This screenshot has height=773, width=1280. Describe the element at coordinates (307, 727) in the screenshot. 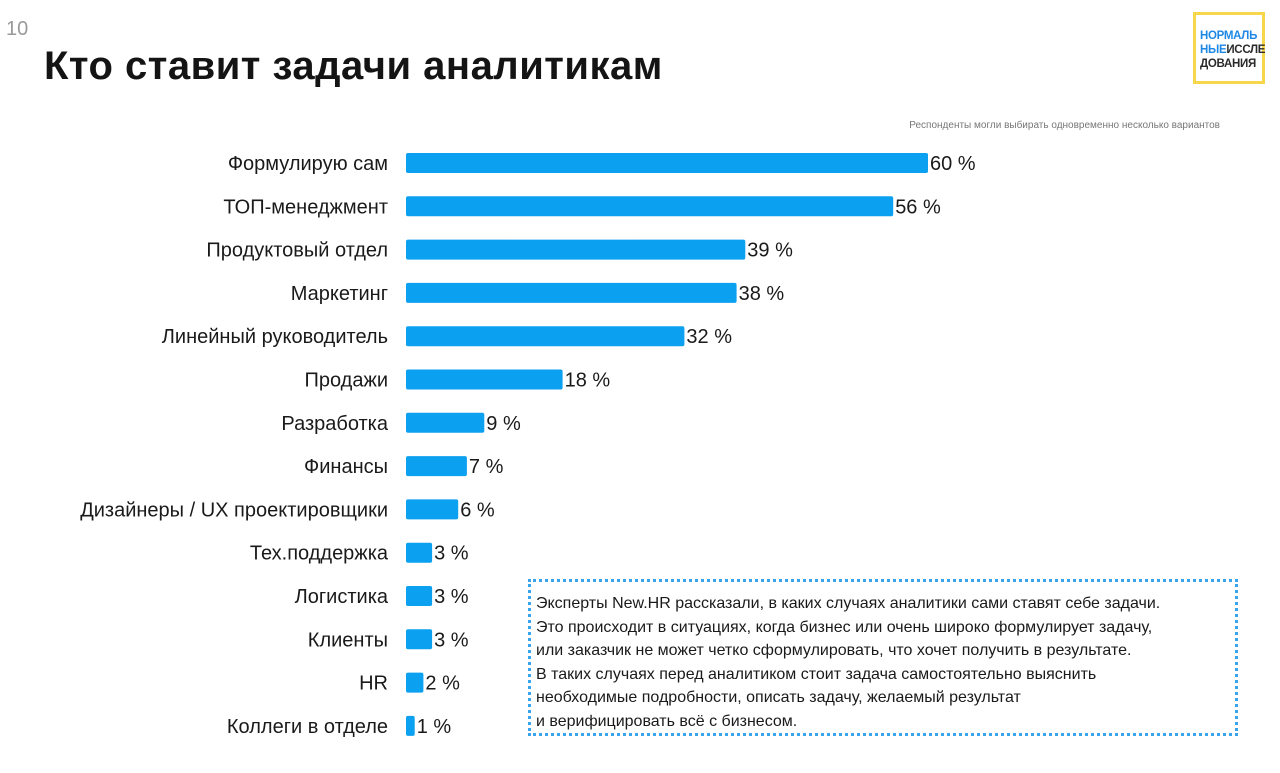

I see `category-label: Коллеги в отделе` at that location.